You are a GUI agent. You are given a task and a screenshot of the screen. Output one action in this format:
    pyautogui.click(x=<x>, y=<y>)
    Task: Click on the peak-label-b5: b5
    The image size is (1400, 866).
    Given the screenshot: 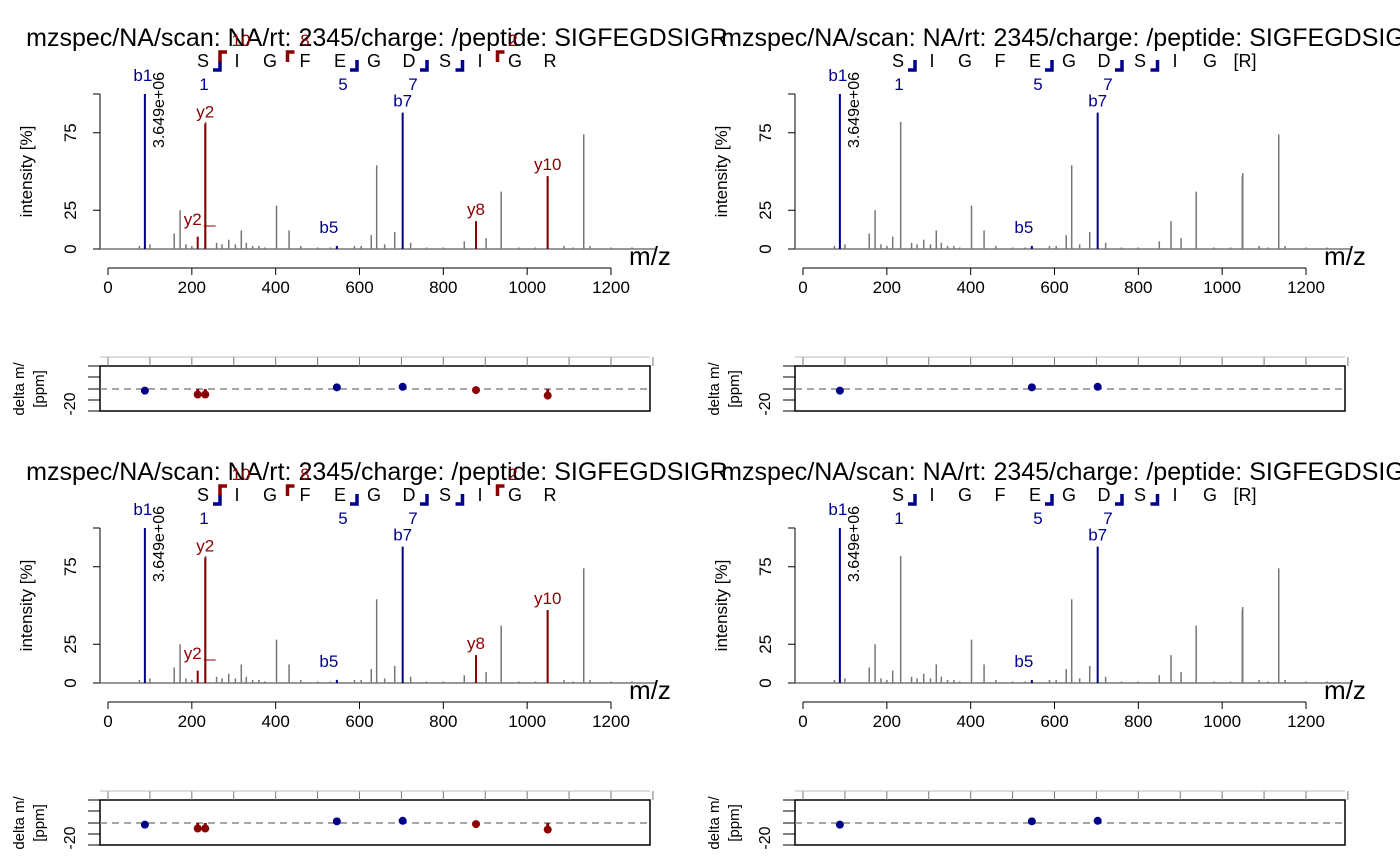 What is the action you would take?
    pyautogui.click(x=1023, y=227)
    